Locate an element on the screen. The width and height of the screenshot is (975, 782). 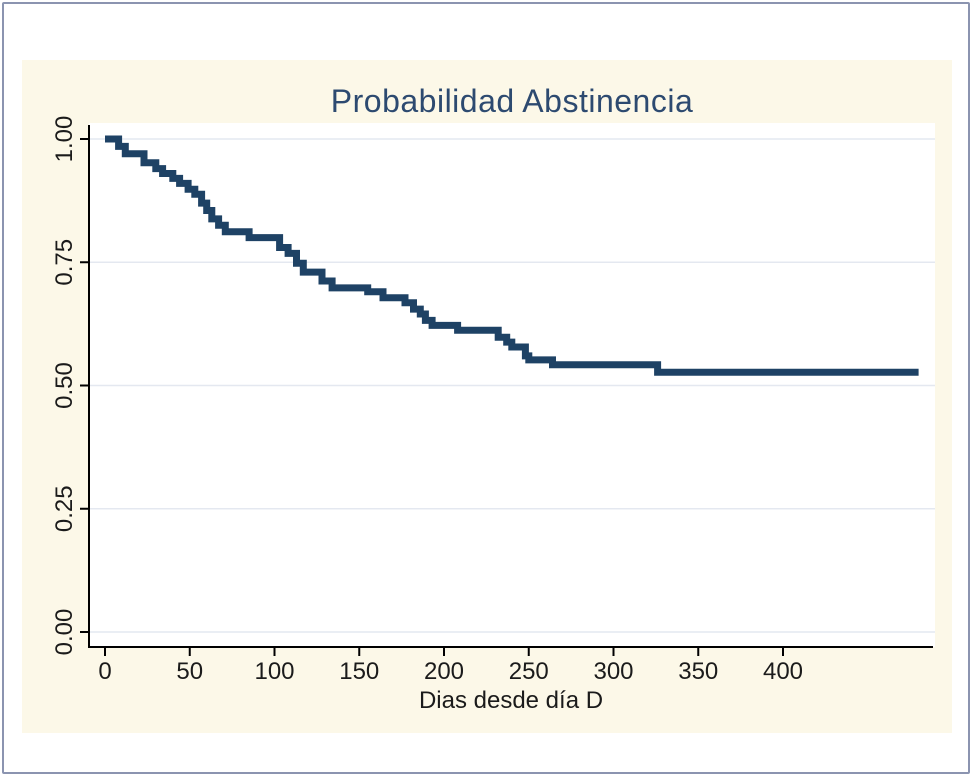
x-tick-label: 150 is located at coordinates (359, 671).